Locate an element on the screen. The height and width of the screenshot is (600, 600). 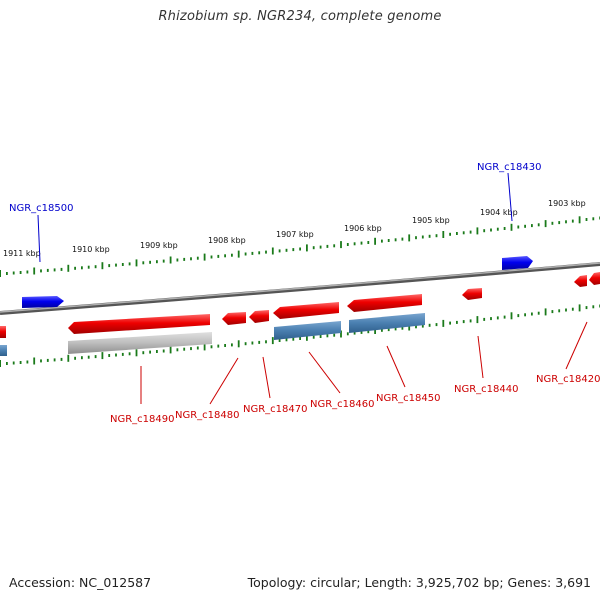
gene-label-ngr-c18480: NGR_c18480 is located at coordinates (207, 415).